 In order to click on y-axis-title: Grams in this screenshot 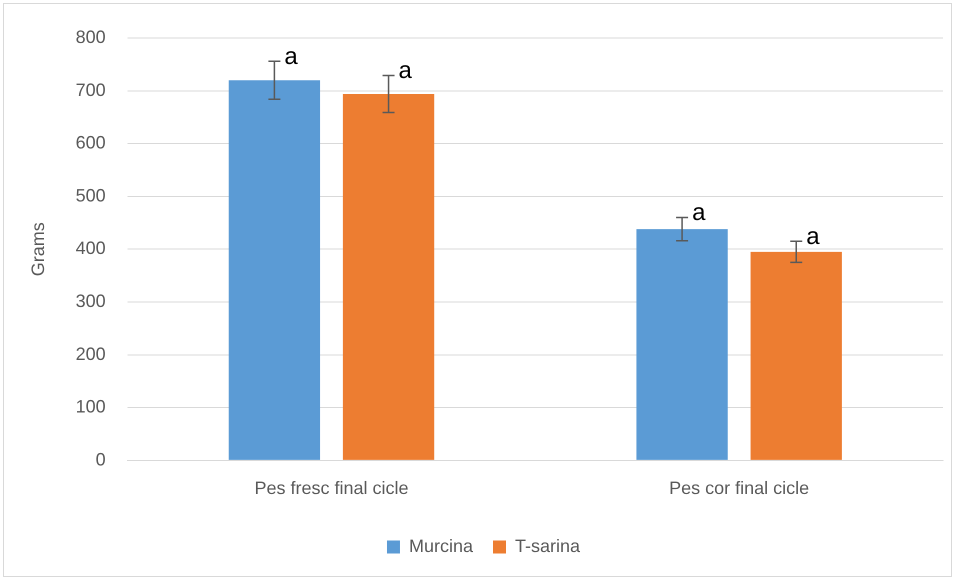, I will do `click(38, 249)`.